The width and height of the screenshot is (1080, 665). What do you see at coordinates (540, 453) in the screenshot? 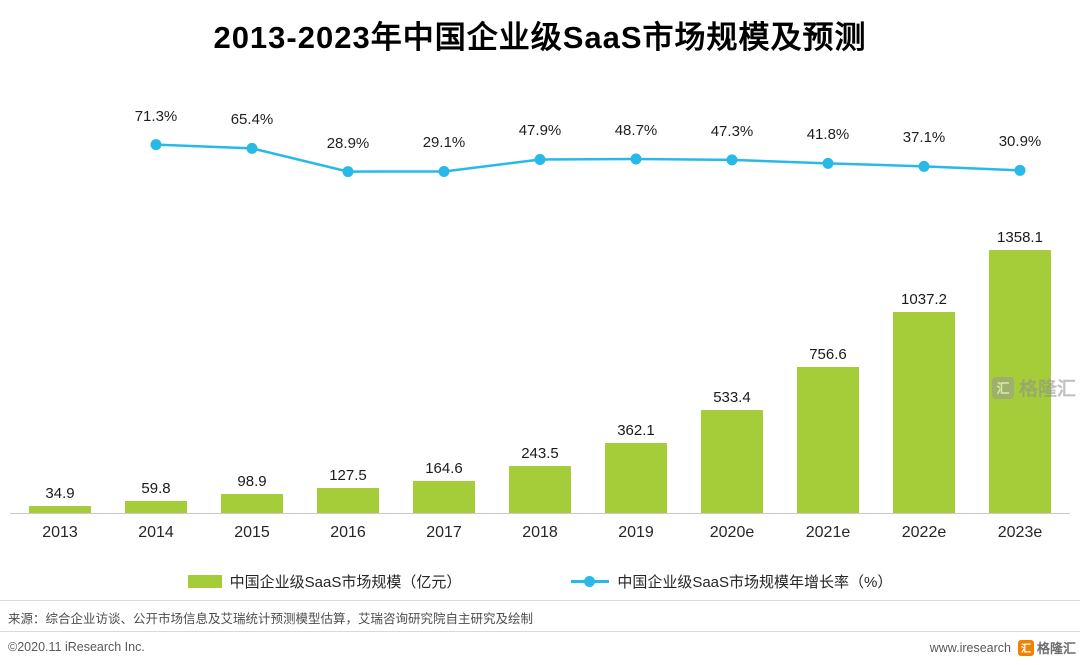
I see `bar-value-label-2018: 243.5` at bounding box center [540, 453].